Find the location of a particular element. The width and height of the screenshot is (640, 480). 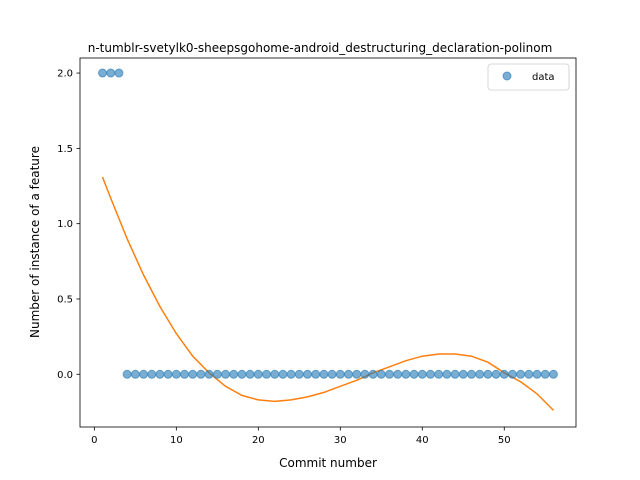

legend-box is located at coordinates (528, 77).